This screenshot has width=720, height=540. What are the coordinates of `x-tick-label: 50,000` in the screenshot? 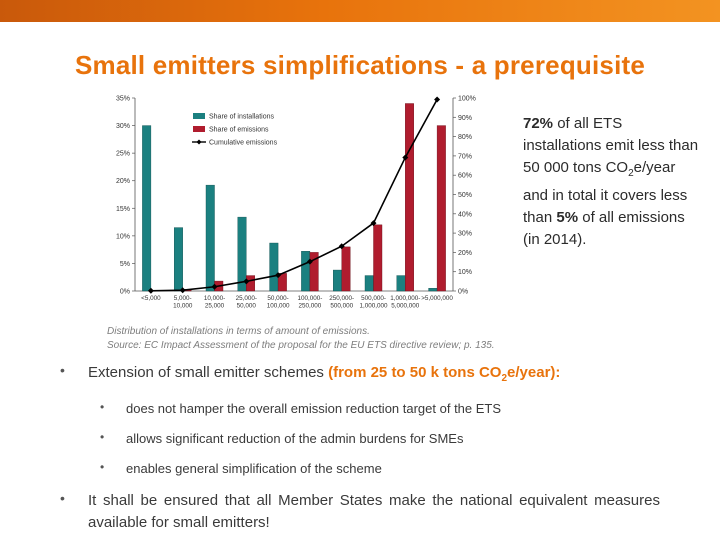 It's located at (247, 306).